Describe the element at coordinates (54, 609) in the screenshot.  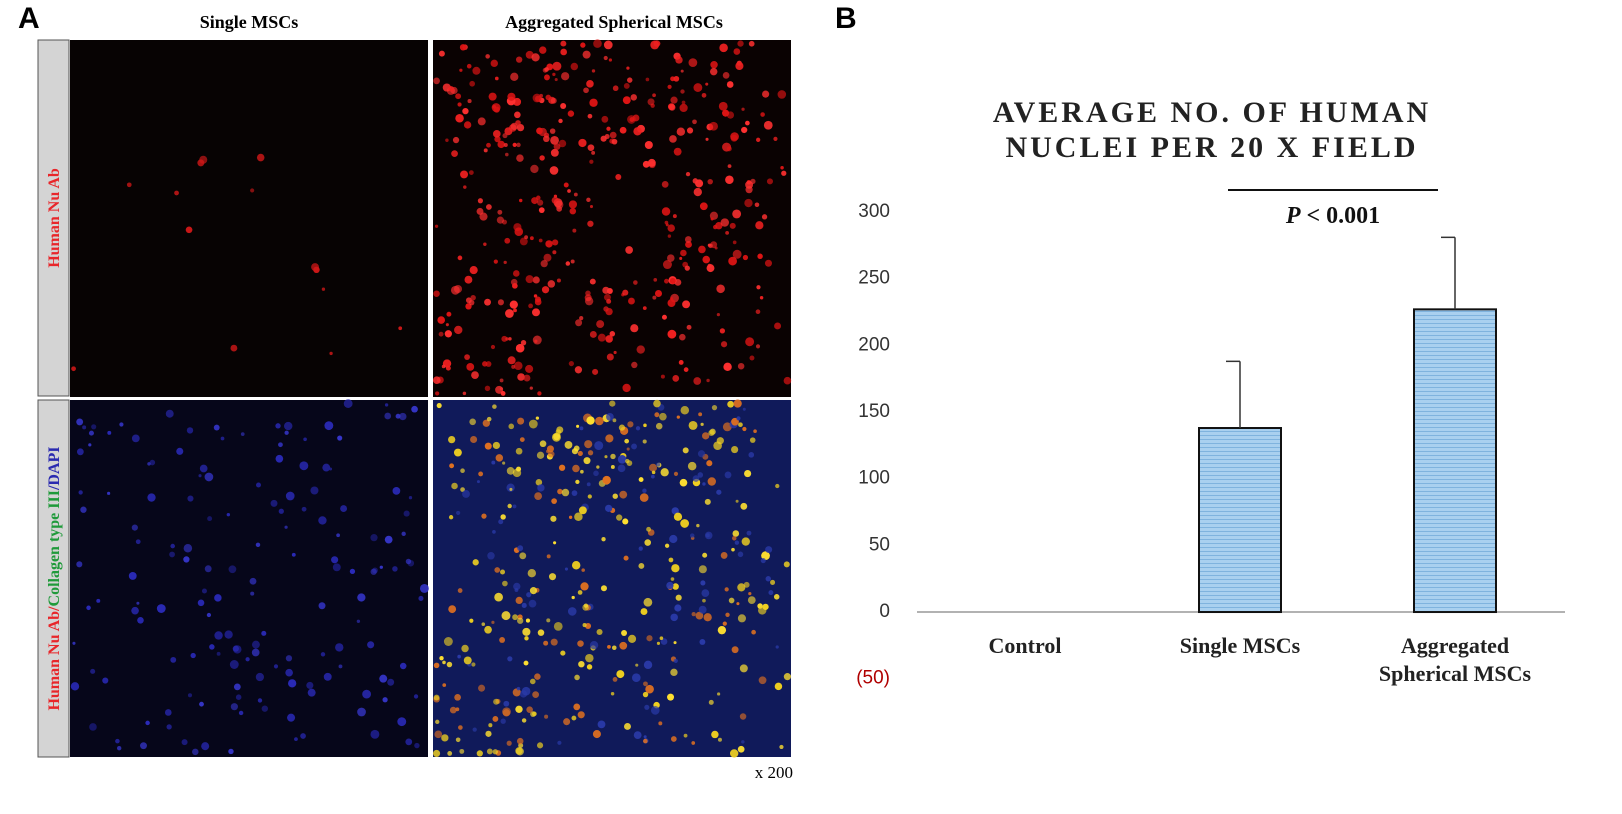
I see `row-label-part: /` at that location.